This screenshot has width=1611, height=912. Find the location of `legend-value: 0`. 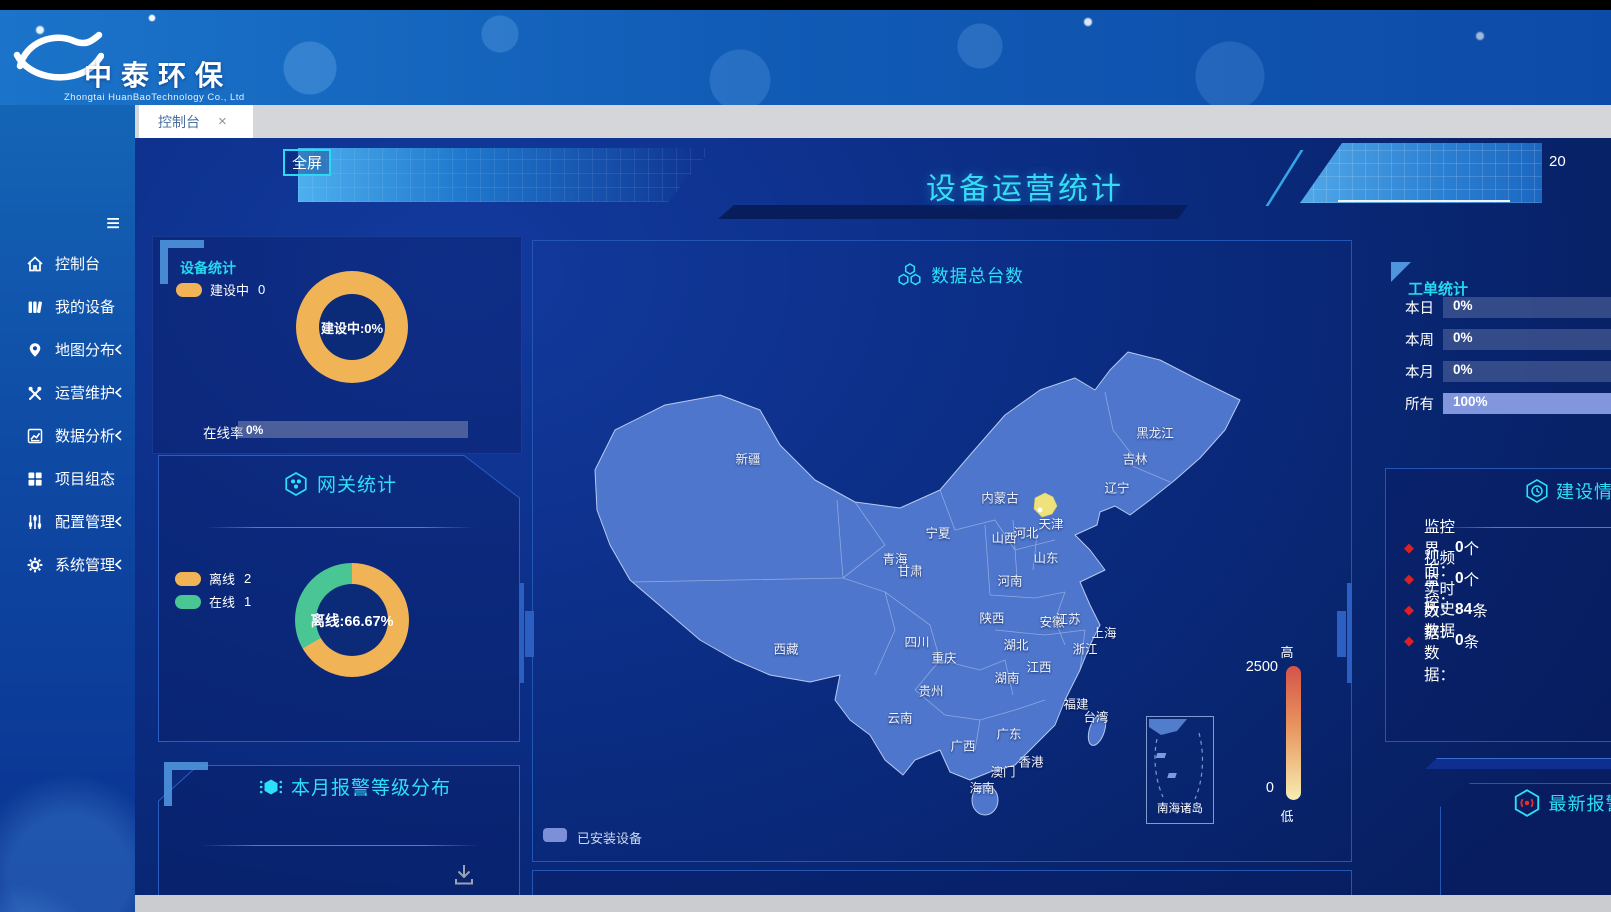

legend-value: 0 is located at coordinates (262, 289).